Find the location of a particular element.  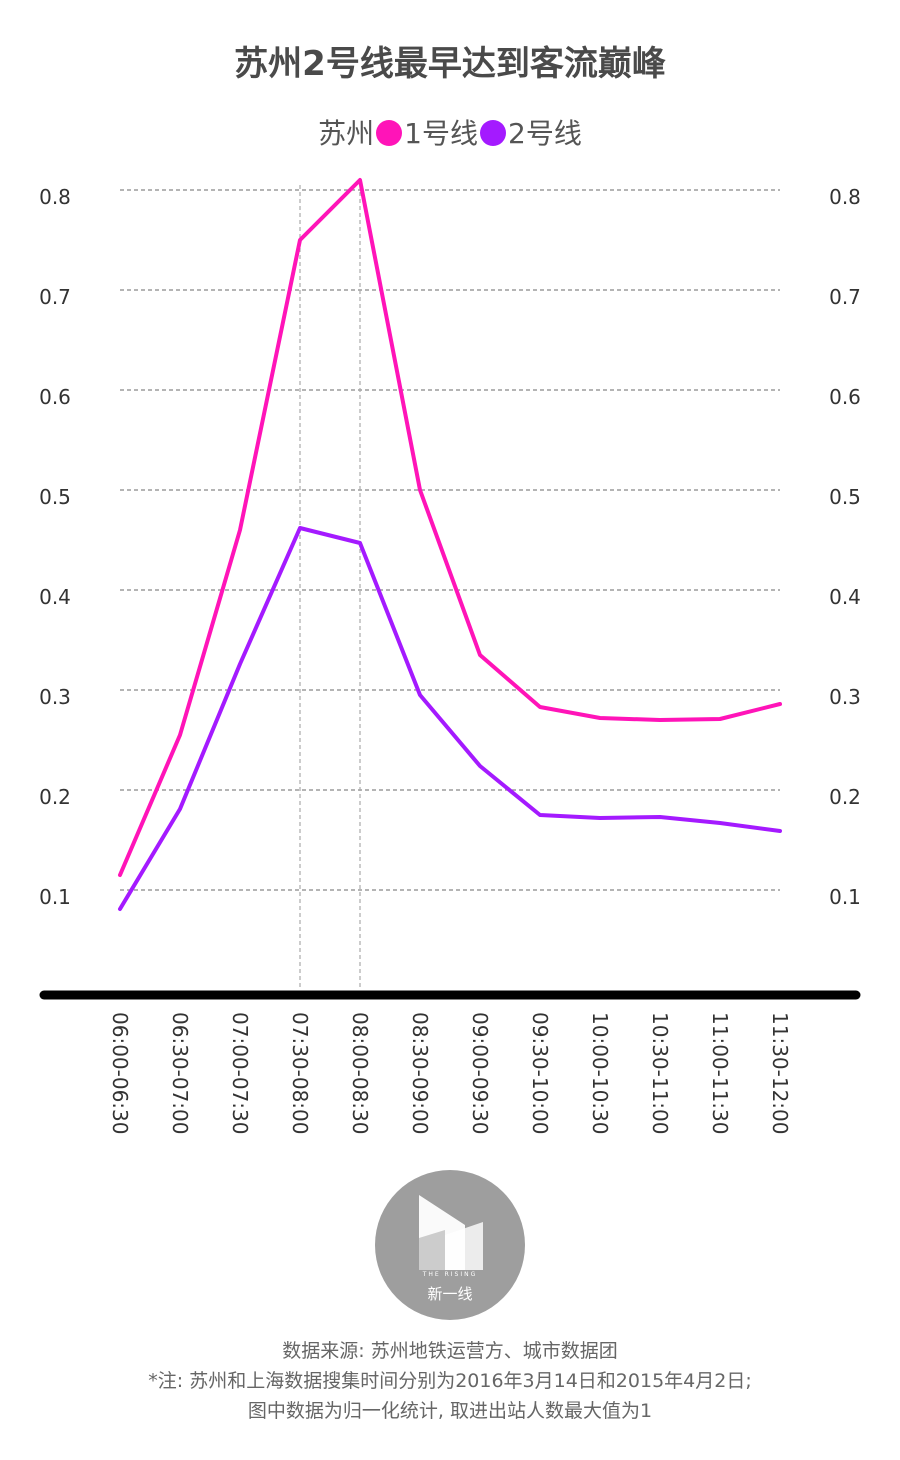

footer-source: 数据来源: 苏州地铁运营方、城市数据团 is located at coordinates (450, 1351).